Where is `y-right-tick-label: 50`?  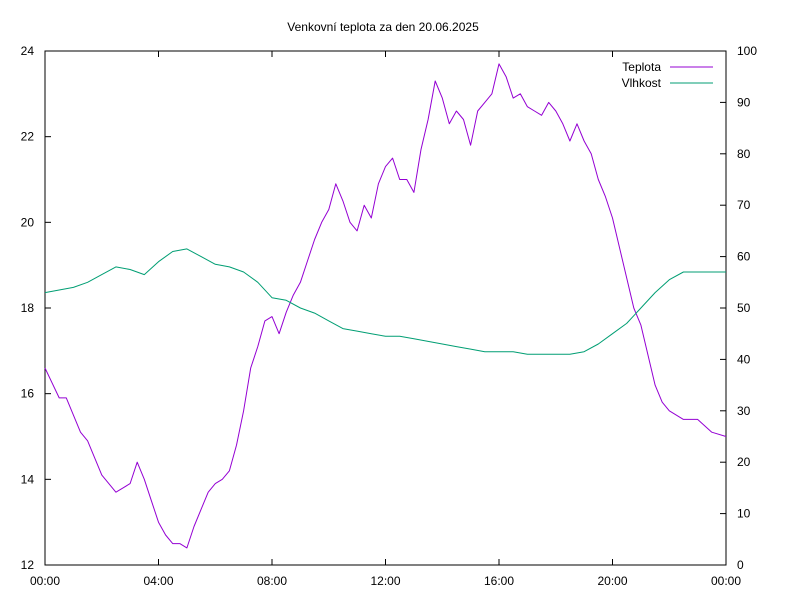 y-right-tick-label: 50 is located at coordinates (744, 308).